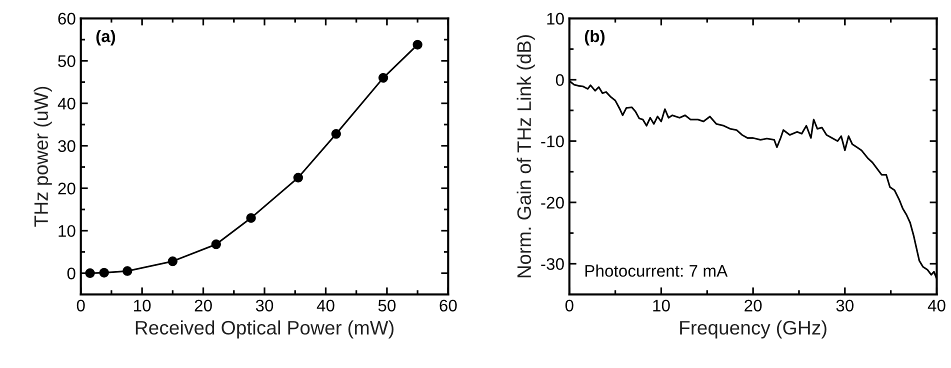  Describe the element at coordinates (387, 306) in the screenshot. I see `x-tick-label: 50` at that location.